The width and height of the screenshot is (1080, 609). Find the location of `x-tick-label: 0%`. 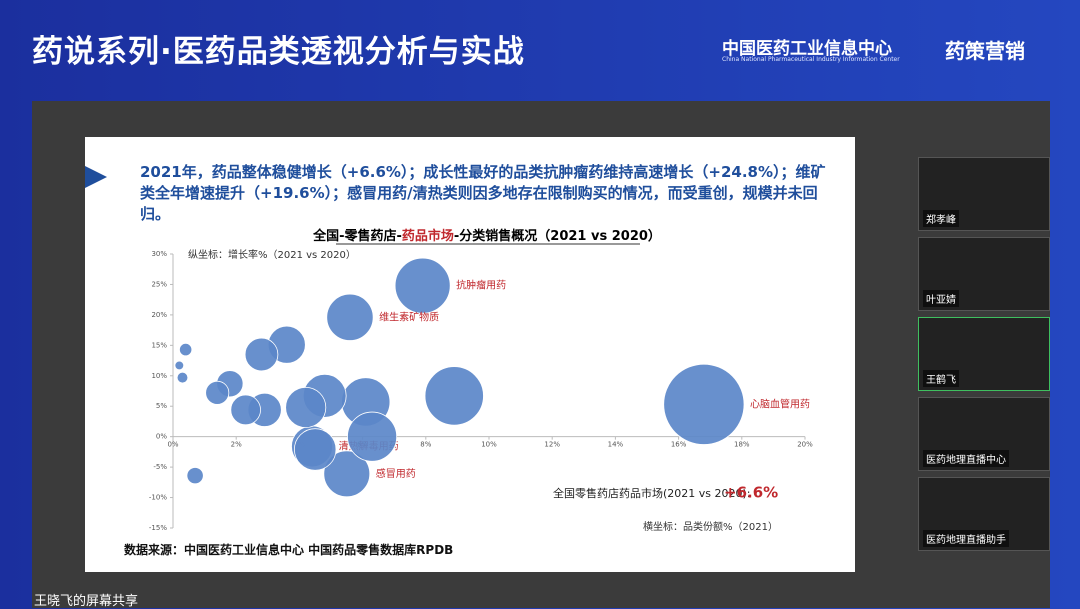

x-tick-label: 0% is located at coordinates (172, 445).